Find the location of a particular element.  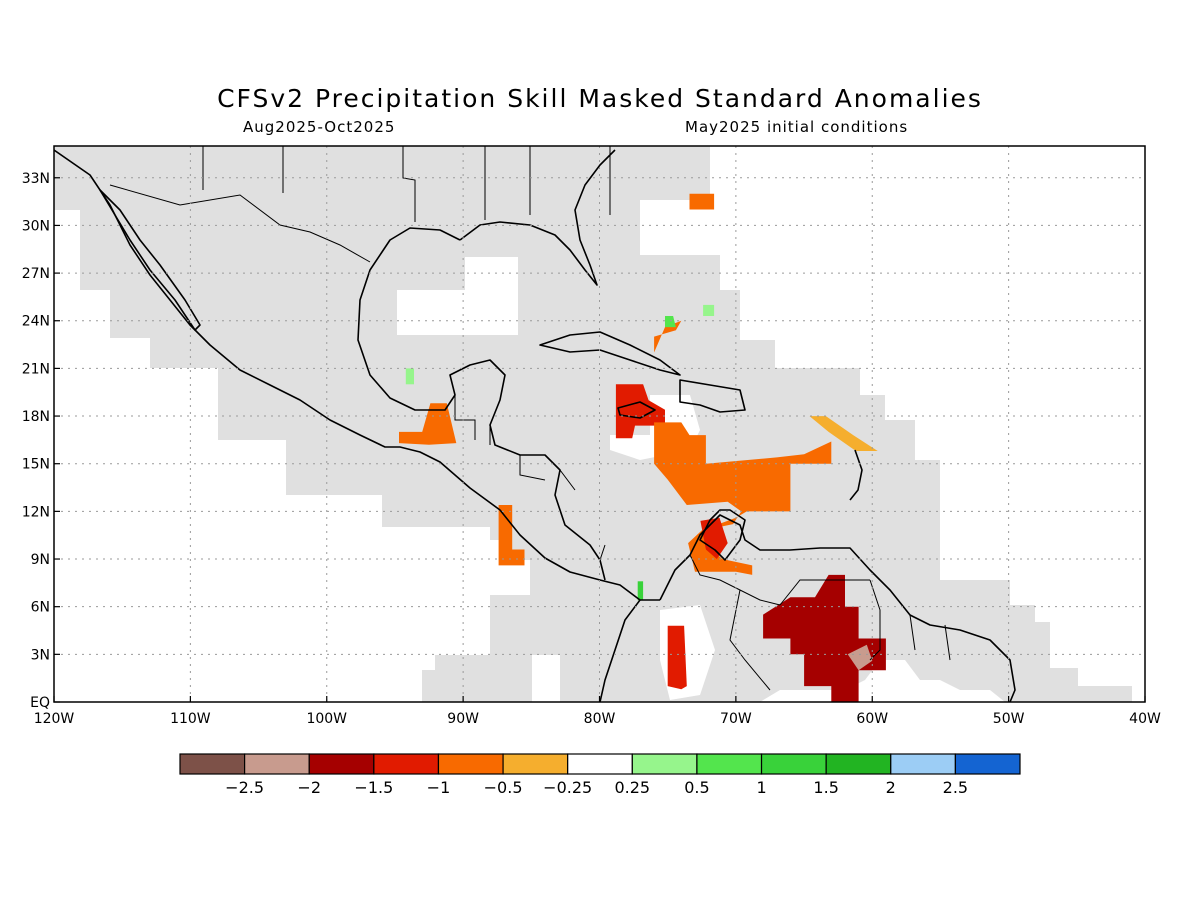

colorbar-label: −1 is located at coordinates (439, 787).